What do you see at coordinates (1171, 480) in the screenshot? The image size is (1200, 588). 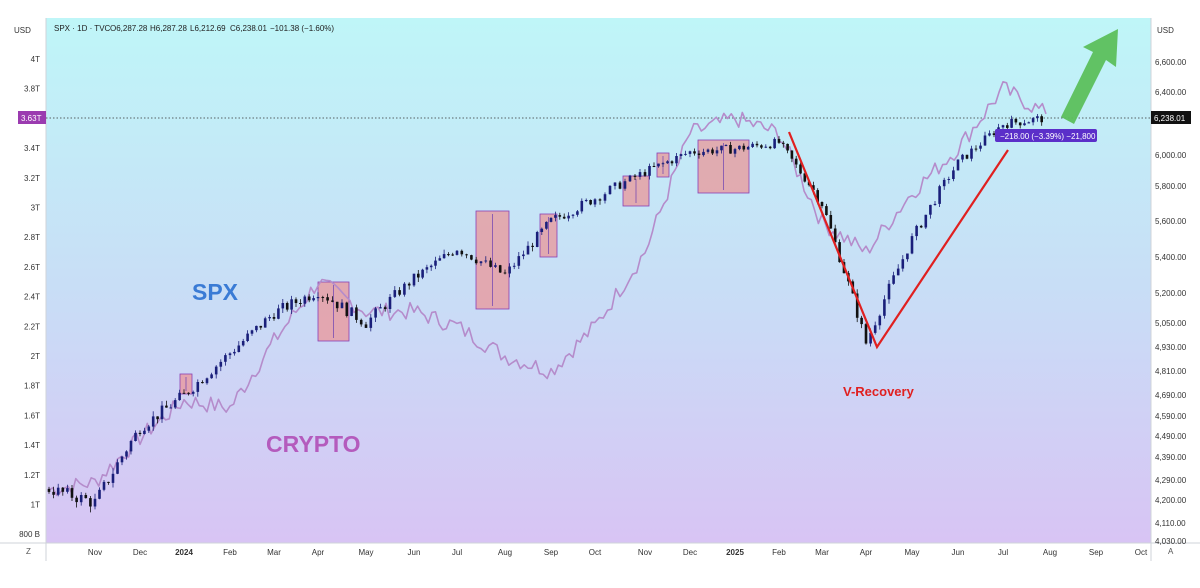 I see `right-tick-label: 4,290.00` at bounding box center [1171, 480].